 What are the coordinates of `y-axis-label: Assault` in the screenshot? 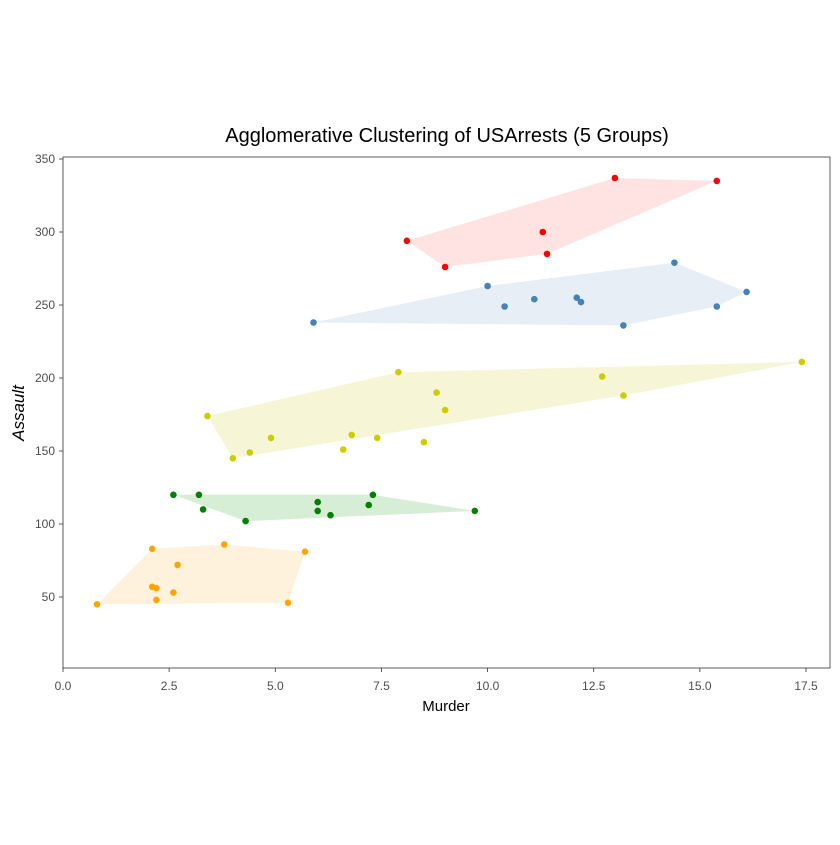 It's located at (18, 413).